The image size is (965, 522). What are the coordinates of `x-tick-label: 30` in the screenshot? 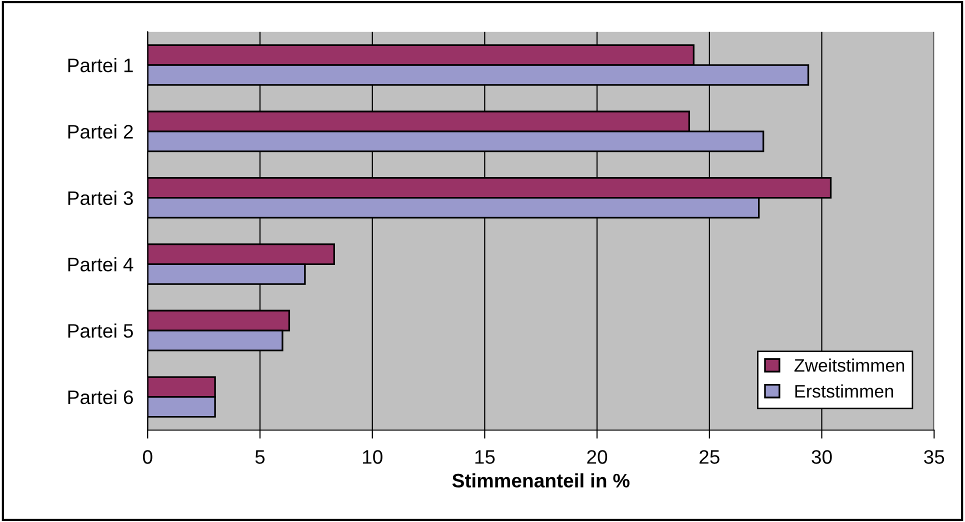 It's located at (822, 457).